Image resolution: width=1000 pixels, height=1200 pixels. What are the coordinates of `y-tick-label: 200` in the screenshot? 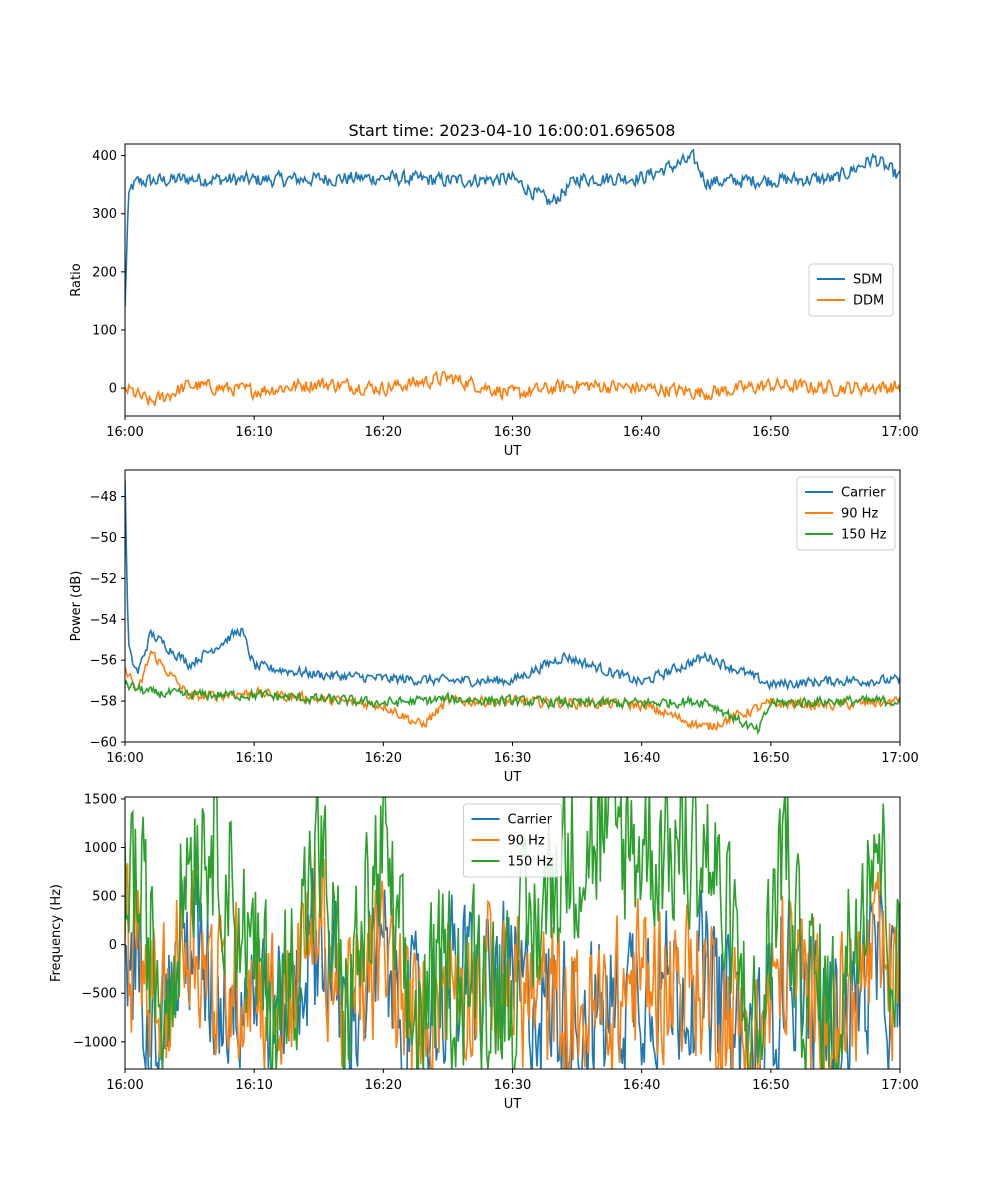 It's located at (104, 272).